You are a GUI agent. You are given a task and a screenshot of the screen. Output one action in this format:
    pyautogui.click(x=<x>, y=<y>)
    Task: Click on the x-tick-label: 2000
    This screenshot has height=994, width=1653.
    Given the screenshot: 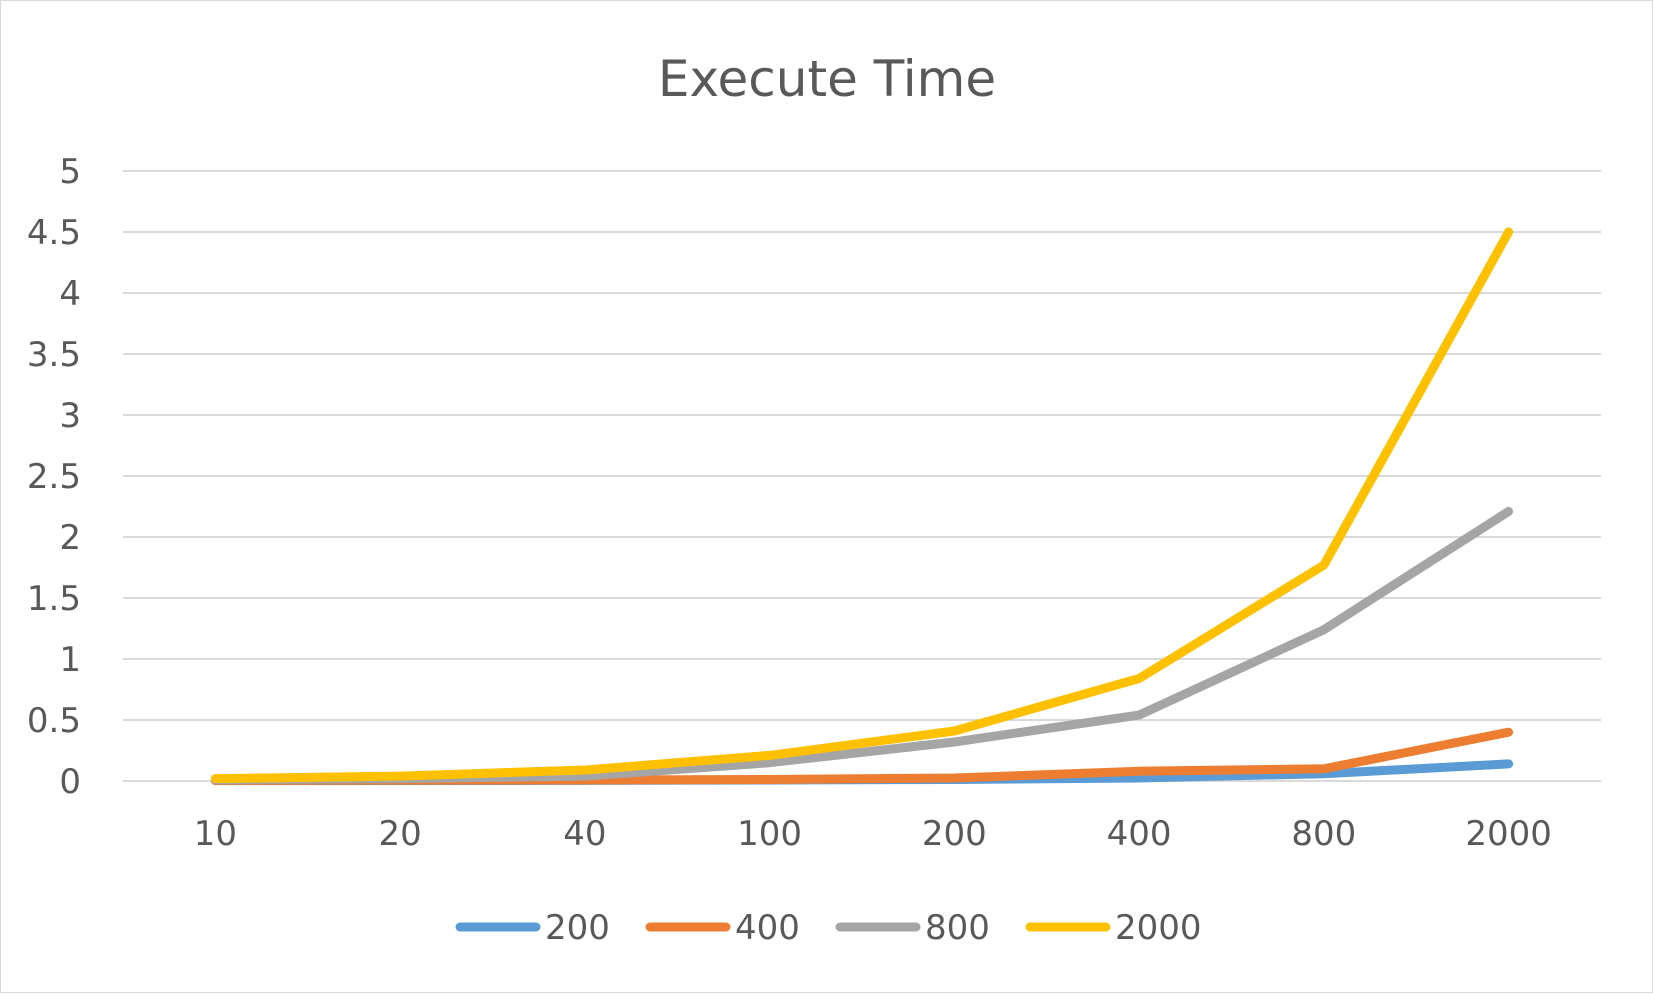 What is the action you would take?
    pyautogui.click(x=1508, y=834)
    